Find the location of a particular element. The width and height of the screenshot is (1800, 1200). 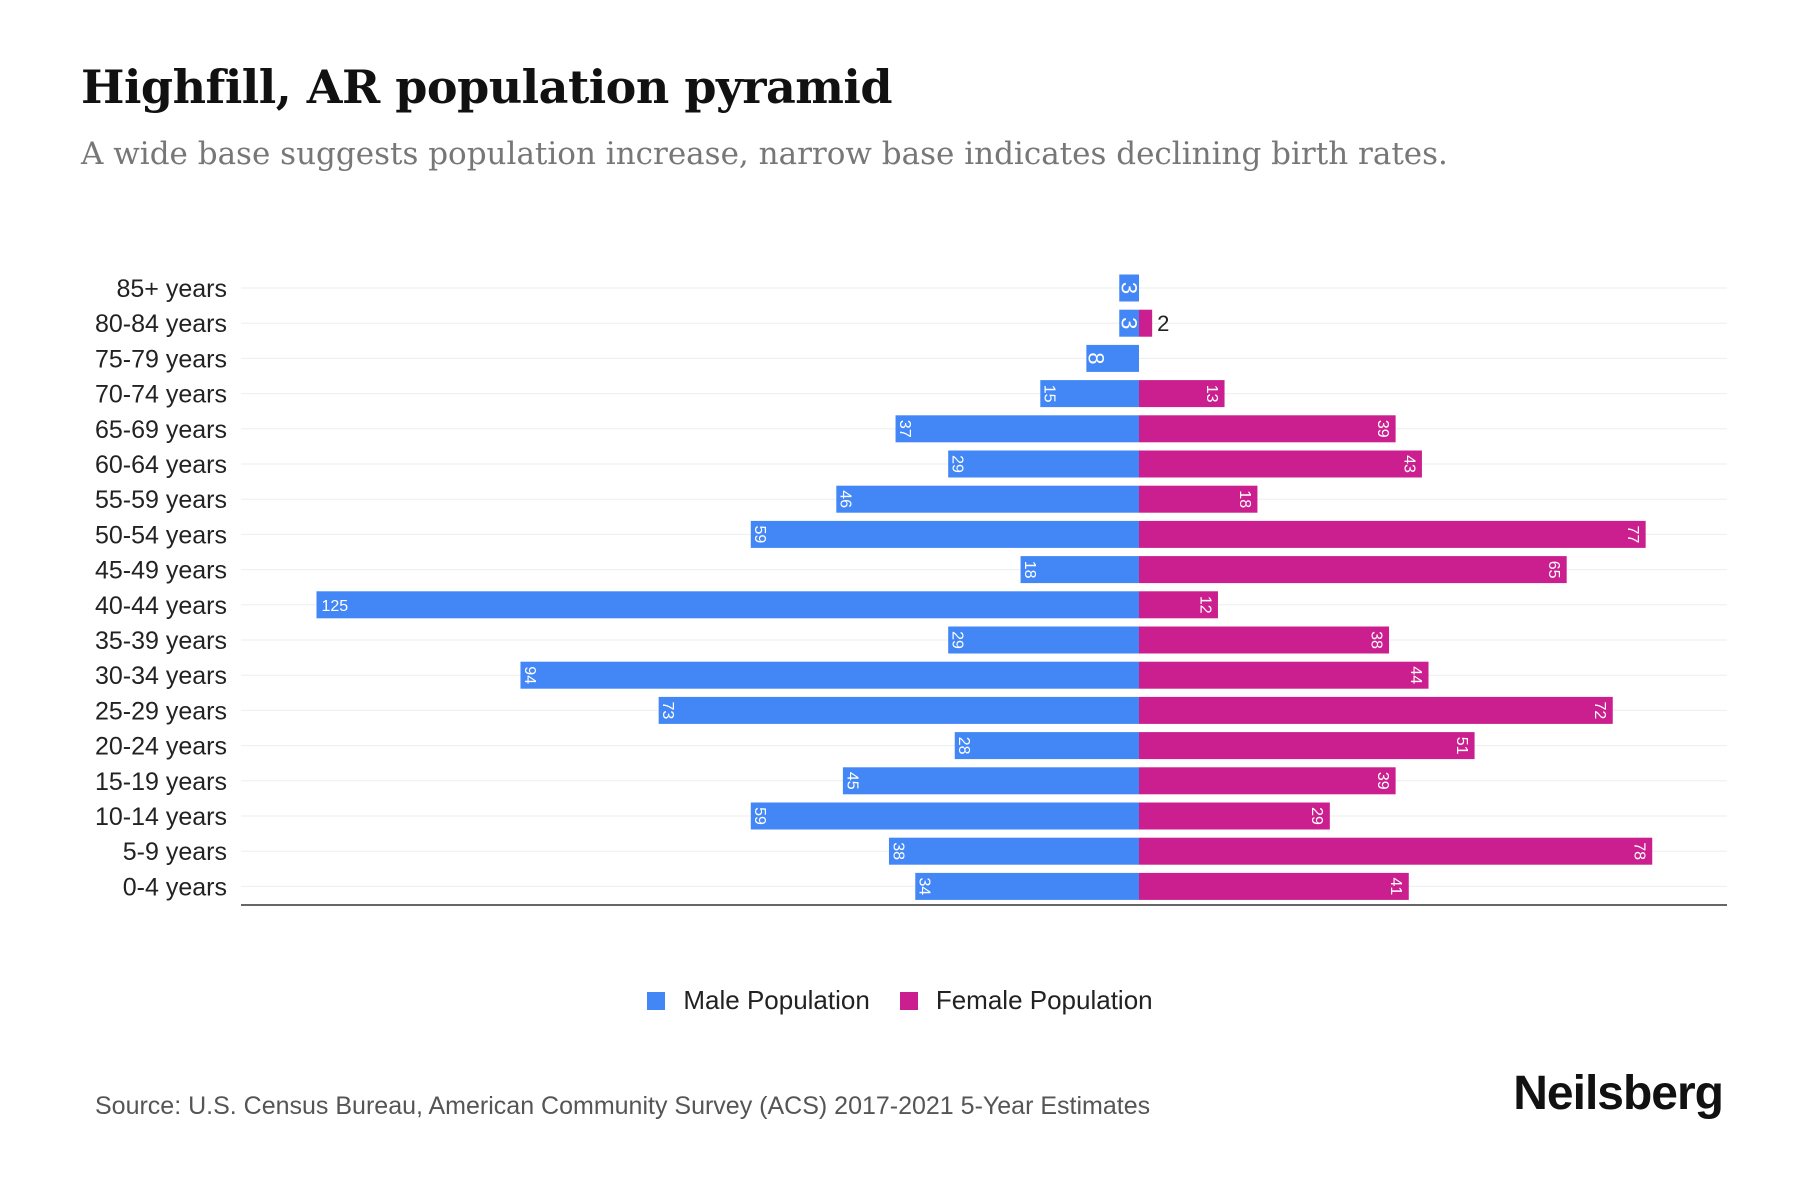

data-label: 34 is located at coordinates (924, 887).